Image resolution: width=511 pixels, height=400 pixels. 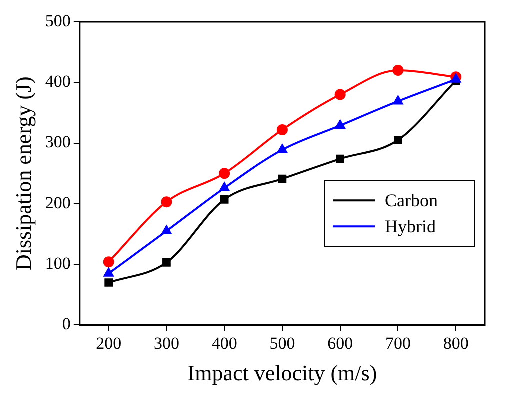 I want to click on y-tick-label: 100, so click(x=58, y=264).